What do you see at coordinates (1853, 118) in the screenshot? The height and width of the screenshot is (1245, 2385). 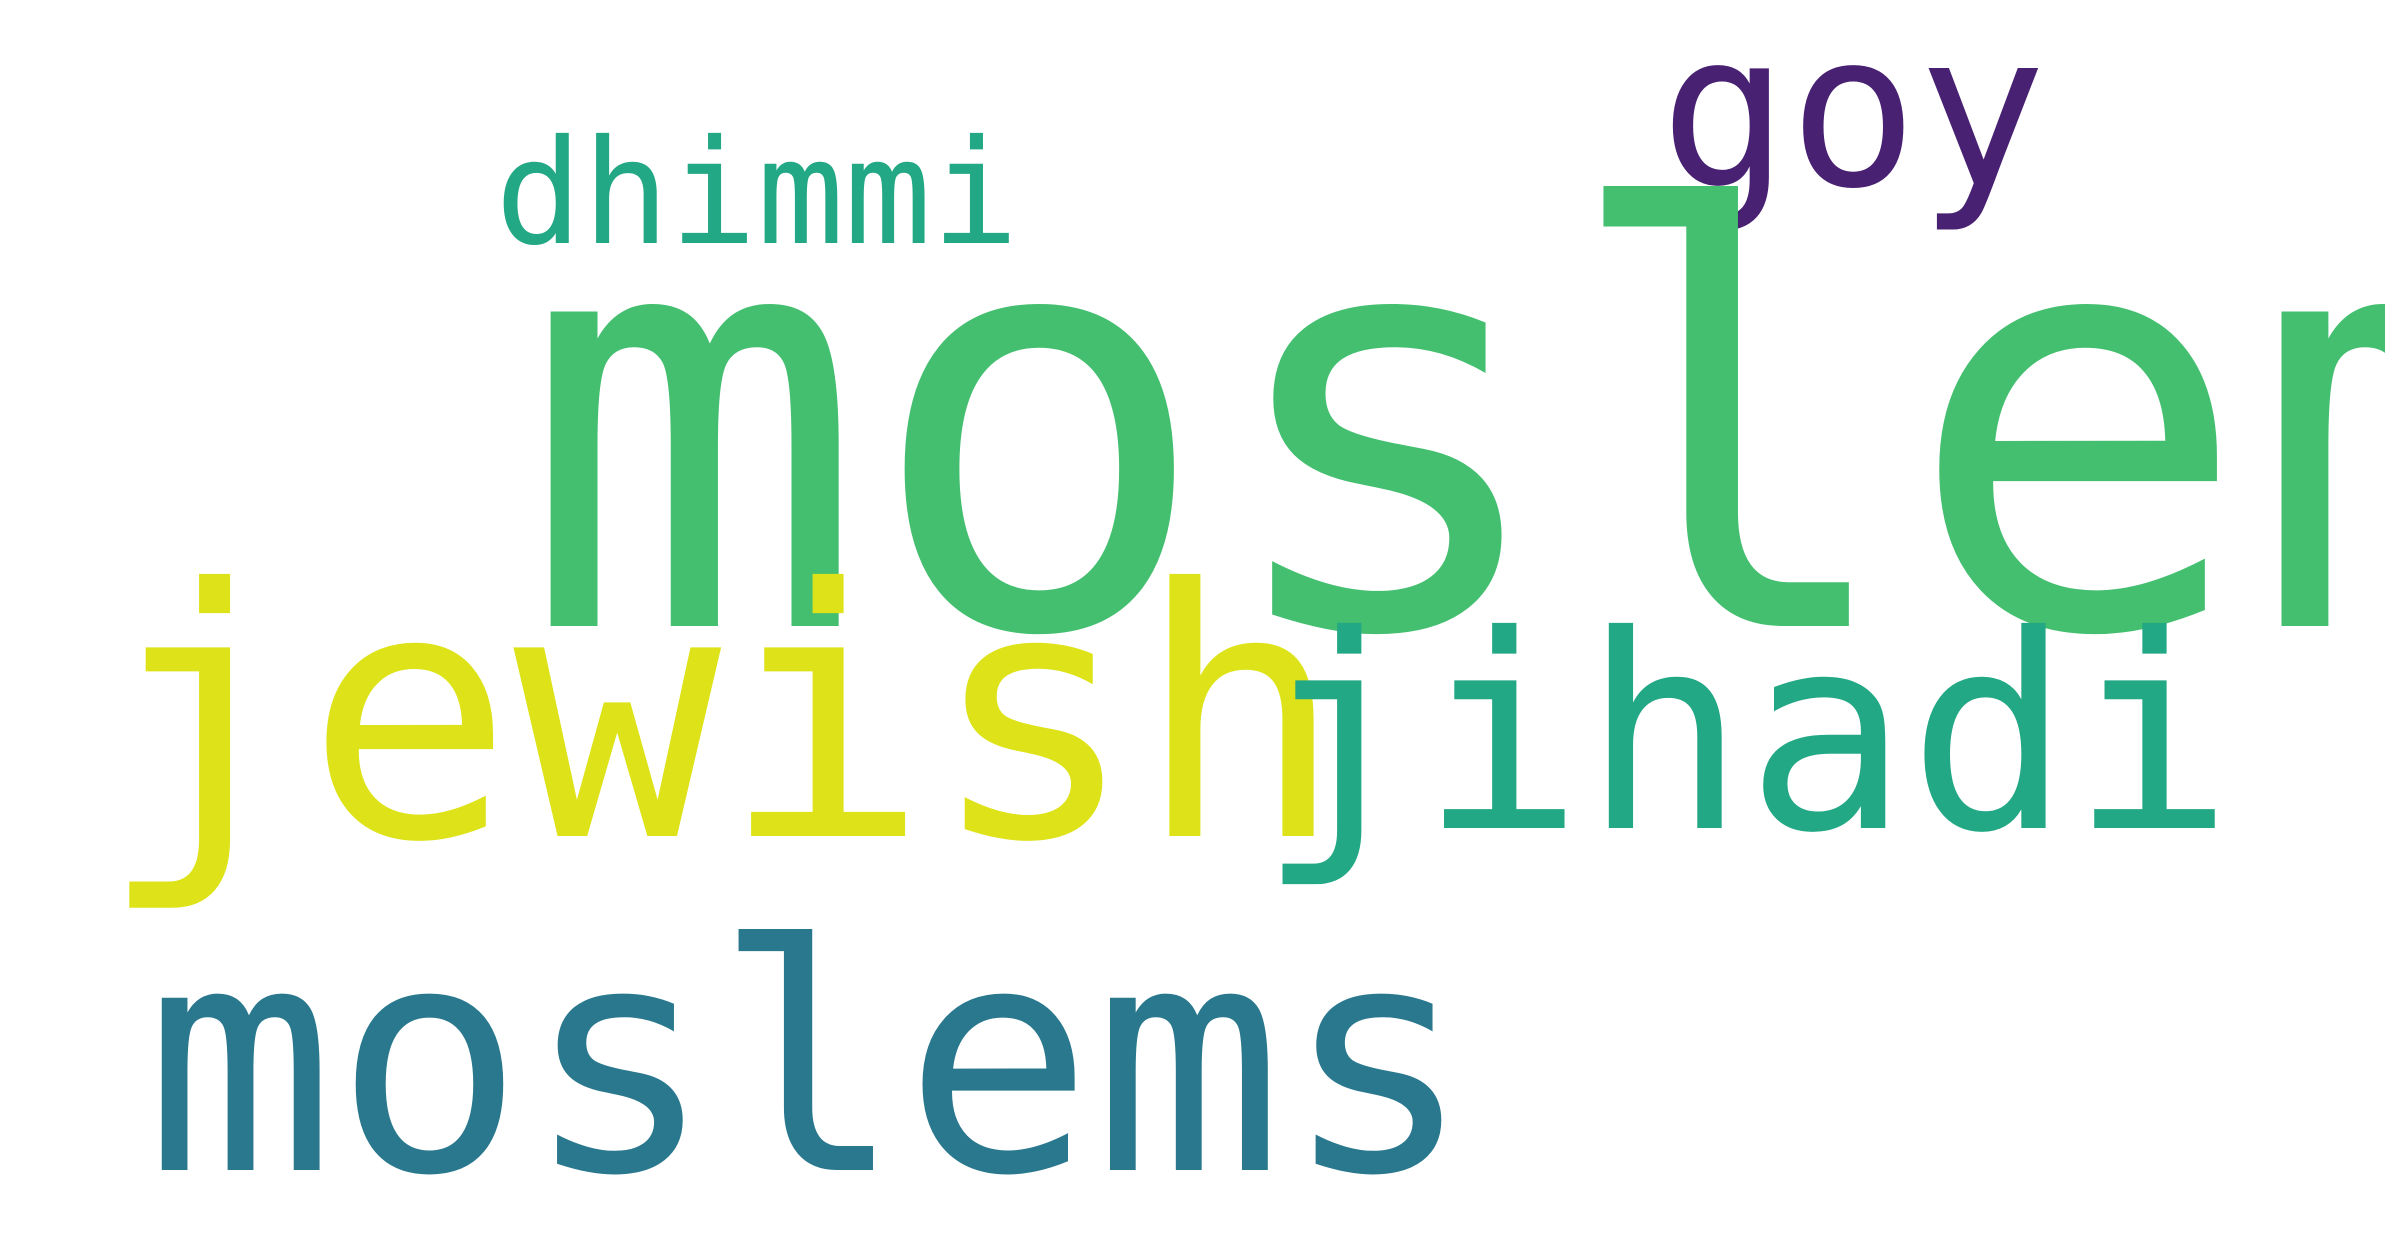 I see `word-goy: goy` at bounding box center [1853, 118].